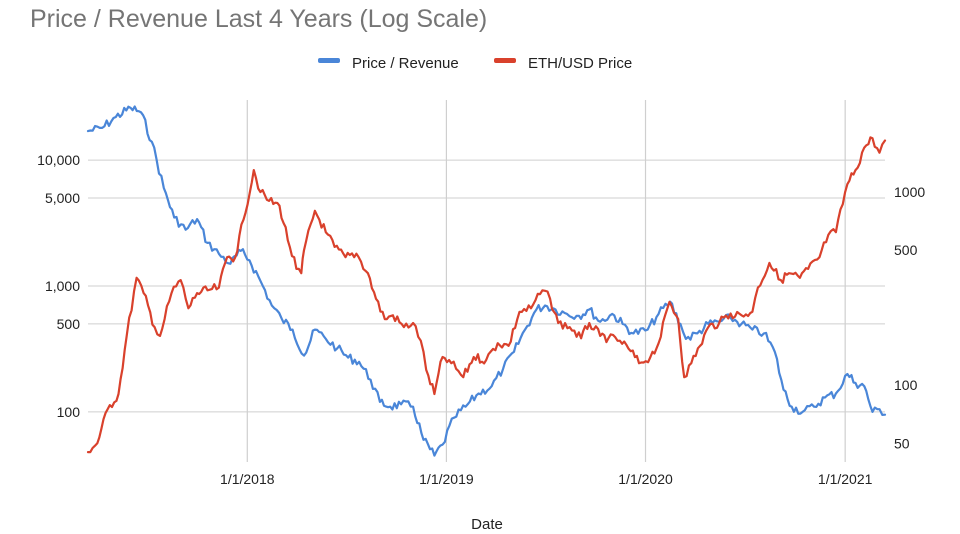  What do you see at coordinates (329, 60) in the screenshot?
I see `legend-swatch-price-revenue` at bounding box center [329, 60].